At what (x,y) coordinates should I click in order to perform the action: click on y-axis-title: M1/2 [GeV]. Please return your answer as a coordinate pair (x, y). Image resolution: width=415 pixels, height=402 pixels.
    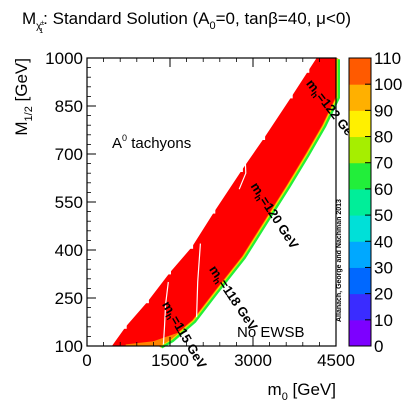
    Looking at the image, I should click on (23, 97).